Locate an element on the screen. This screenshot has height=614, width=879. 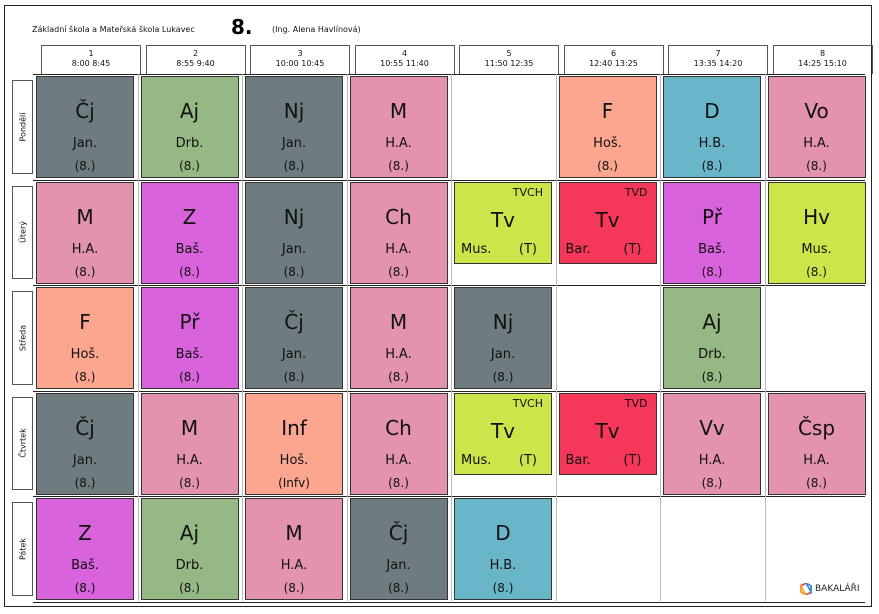
day-name: Čtvrtek is located at coordinates (22, 443).